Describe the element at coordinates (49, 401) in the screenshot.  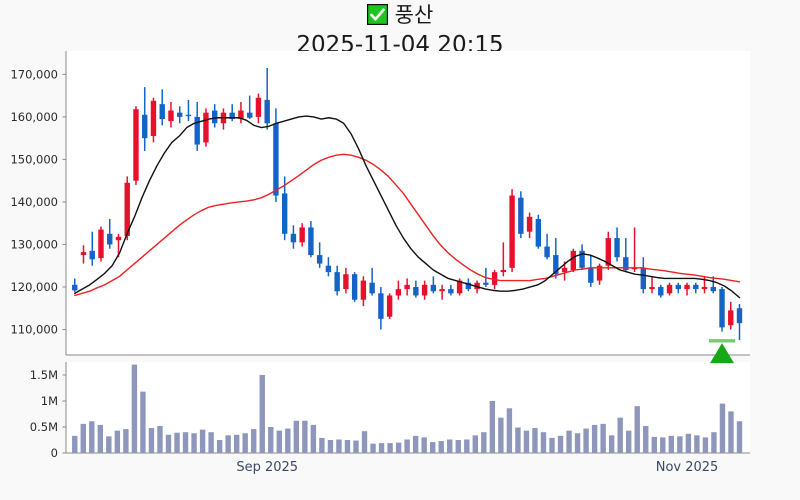
I see `volume-ytick-label: 1M` at that location.